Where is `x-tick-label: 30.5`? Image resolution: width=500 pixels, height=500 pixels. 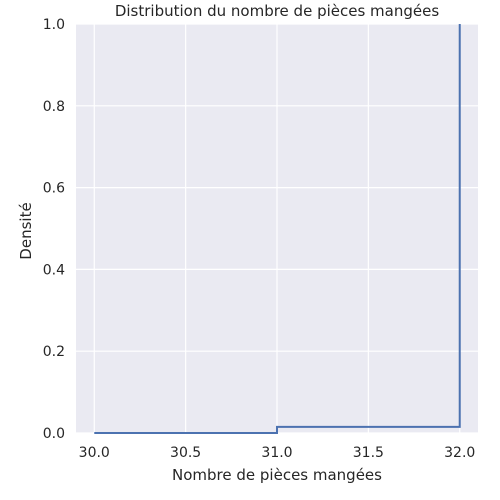 x-tick-label: 30.5 is located at coordinates (185, 453).